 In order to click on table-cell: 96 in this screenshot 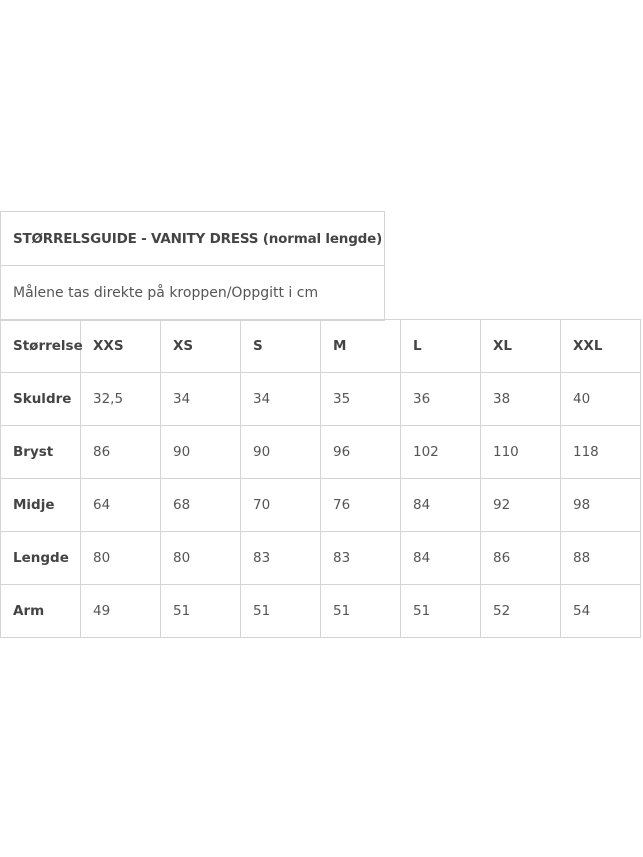, I will do `click(360, 452)`.